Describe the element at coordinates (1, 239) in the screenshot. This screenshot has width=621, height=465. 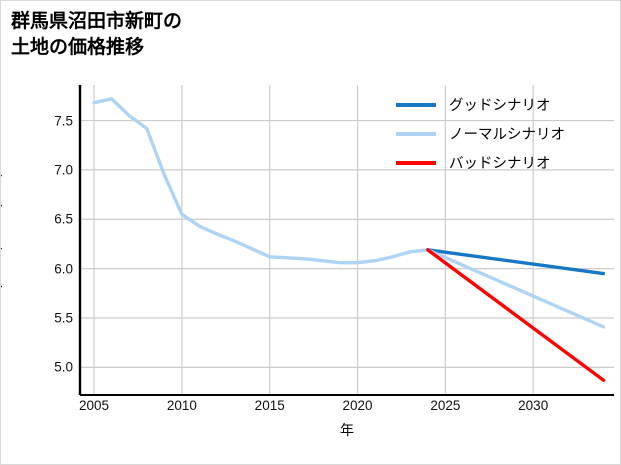
I see `y-axis-label: 坪 (3.3m²) 単価 (万円)` at that location.